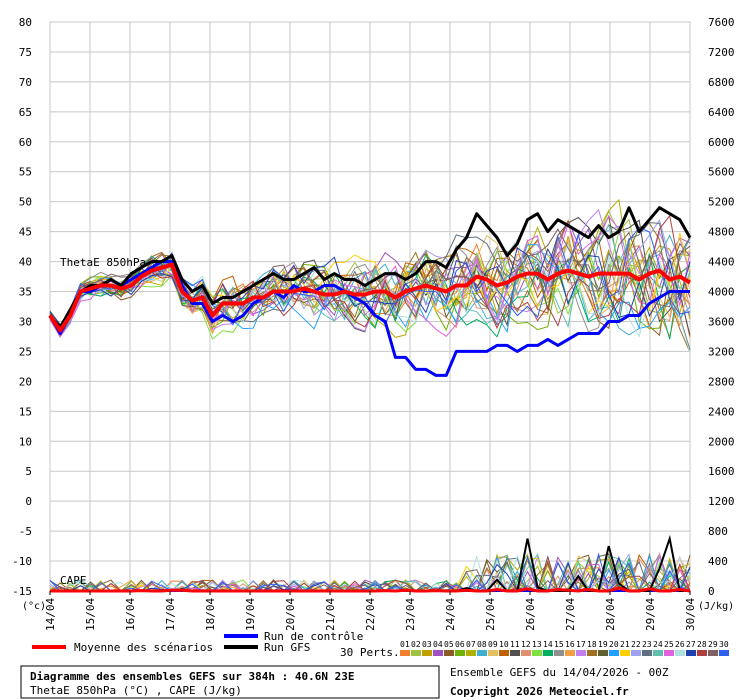 The height and width of the screenshot is (700, 740). I want to click on right-tick-label: 6000, so click(721, 142).